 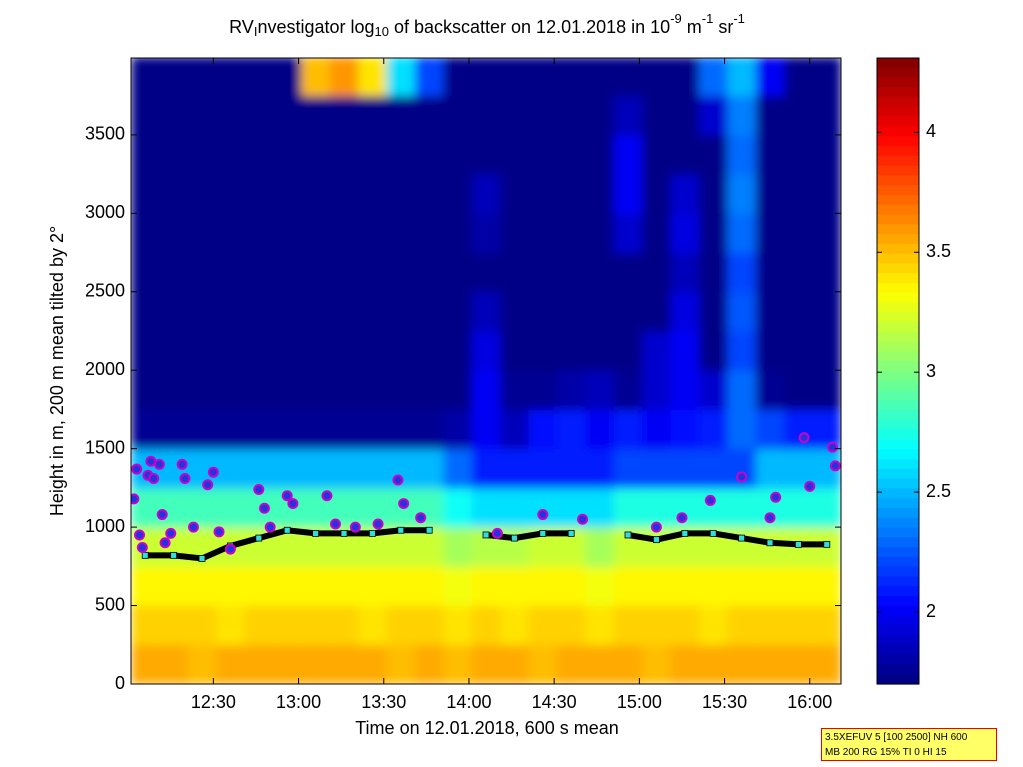 What do you see at coordinates (639, 702) in the screenshot?
I see `x-tick-label: 15:00` at bounding box center [639, 702].